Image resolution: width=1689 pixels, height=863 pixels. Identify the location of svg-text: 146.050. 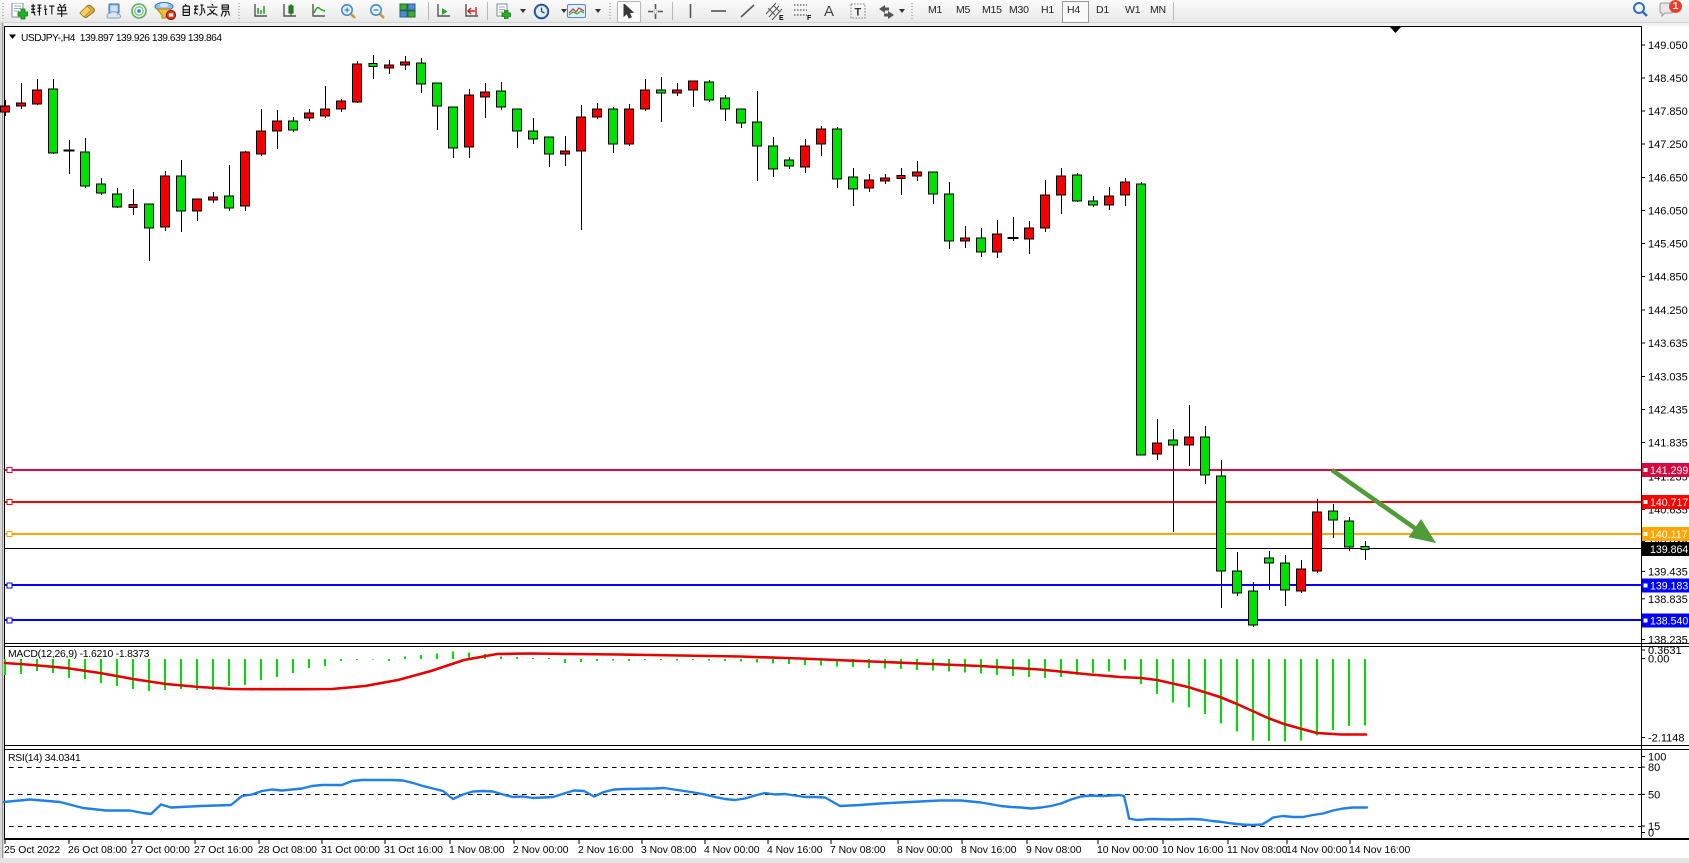
(1668, 212).